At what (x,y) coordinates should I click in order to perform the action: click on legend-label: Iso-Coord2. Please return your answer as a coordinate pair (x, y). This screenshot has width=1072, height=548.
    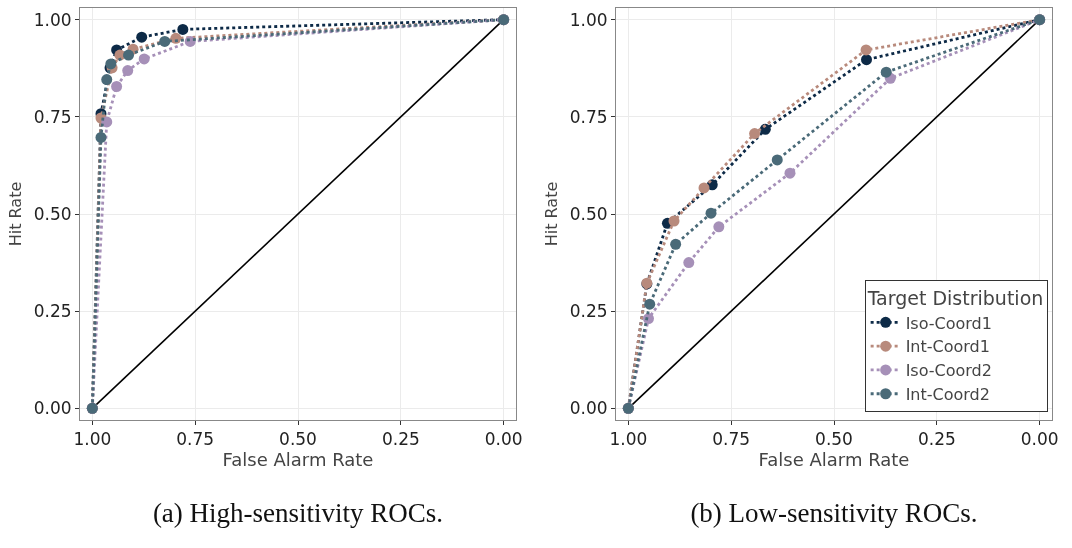
    Looking at the image, I should click on (948, 371).